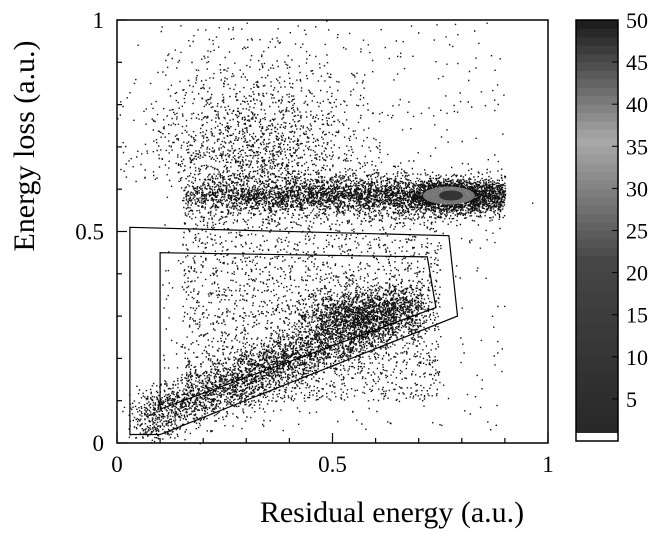 The width and height of the screenshot is (655, 533). Describe the element at coordinates (332, 464) in the screenshot. I see `x-tick-label: 0.5` at that location.